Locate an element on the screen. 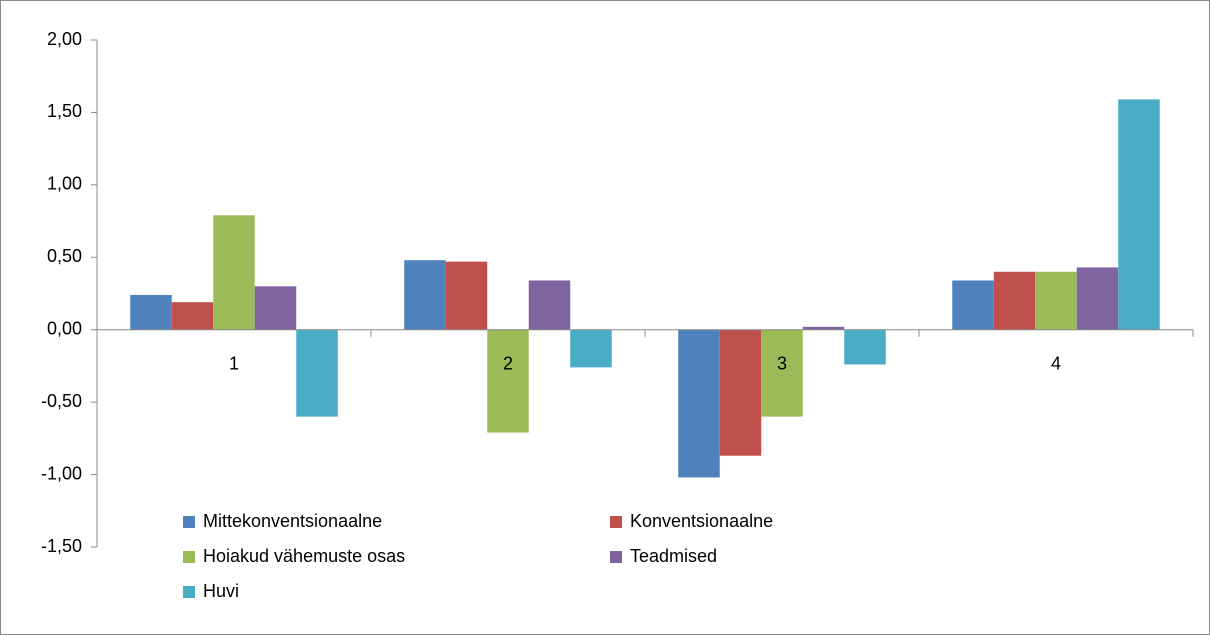 Image resolution: width=1210 pixels, height=635 pixels. y-tick-label: -1,00 is located at coordinates (61, 473).